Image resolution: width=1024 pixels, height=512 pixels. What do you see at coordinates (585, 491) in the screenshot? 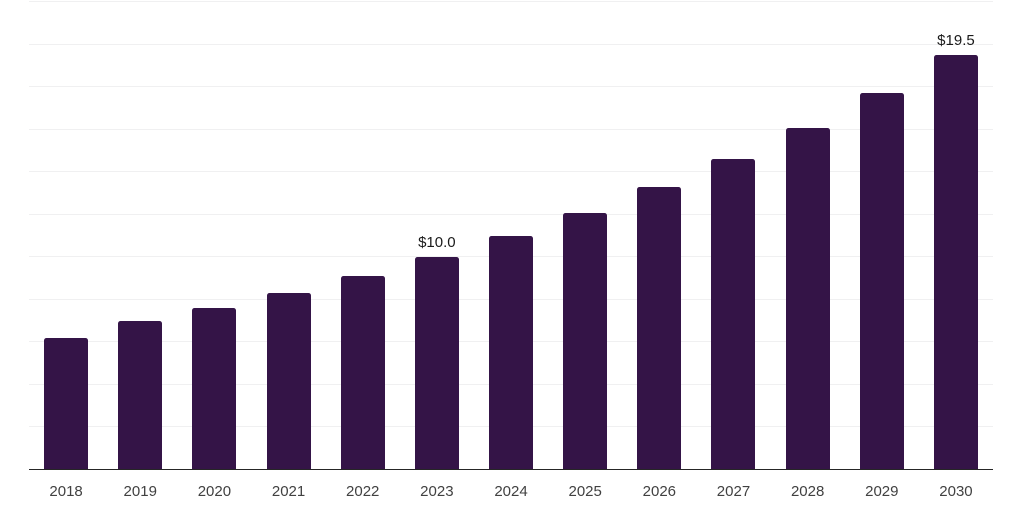
I see `x-tick-label: 2025` at bounding box center [585, 491].